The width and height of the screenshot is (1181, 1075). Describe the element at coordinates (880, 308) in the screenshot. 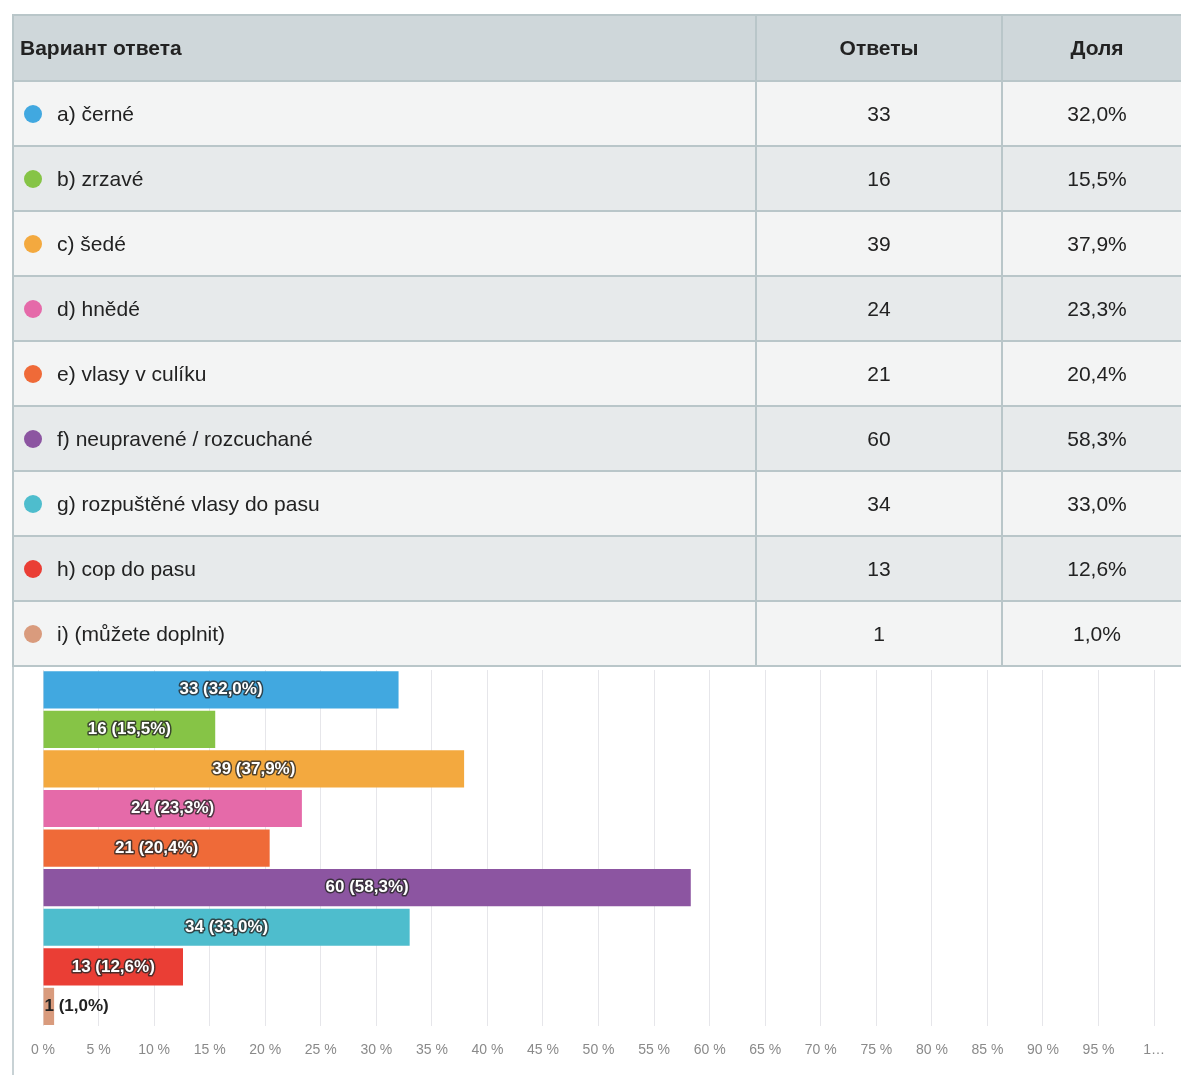

I see `text: 24` at that location.